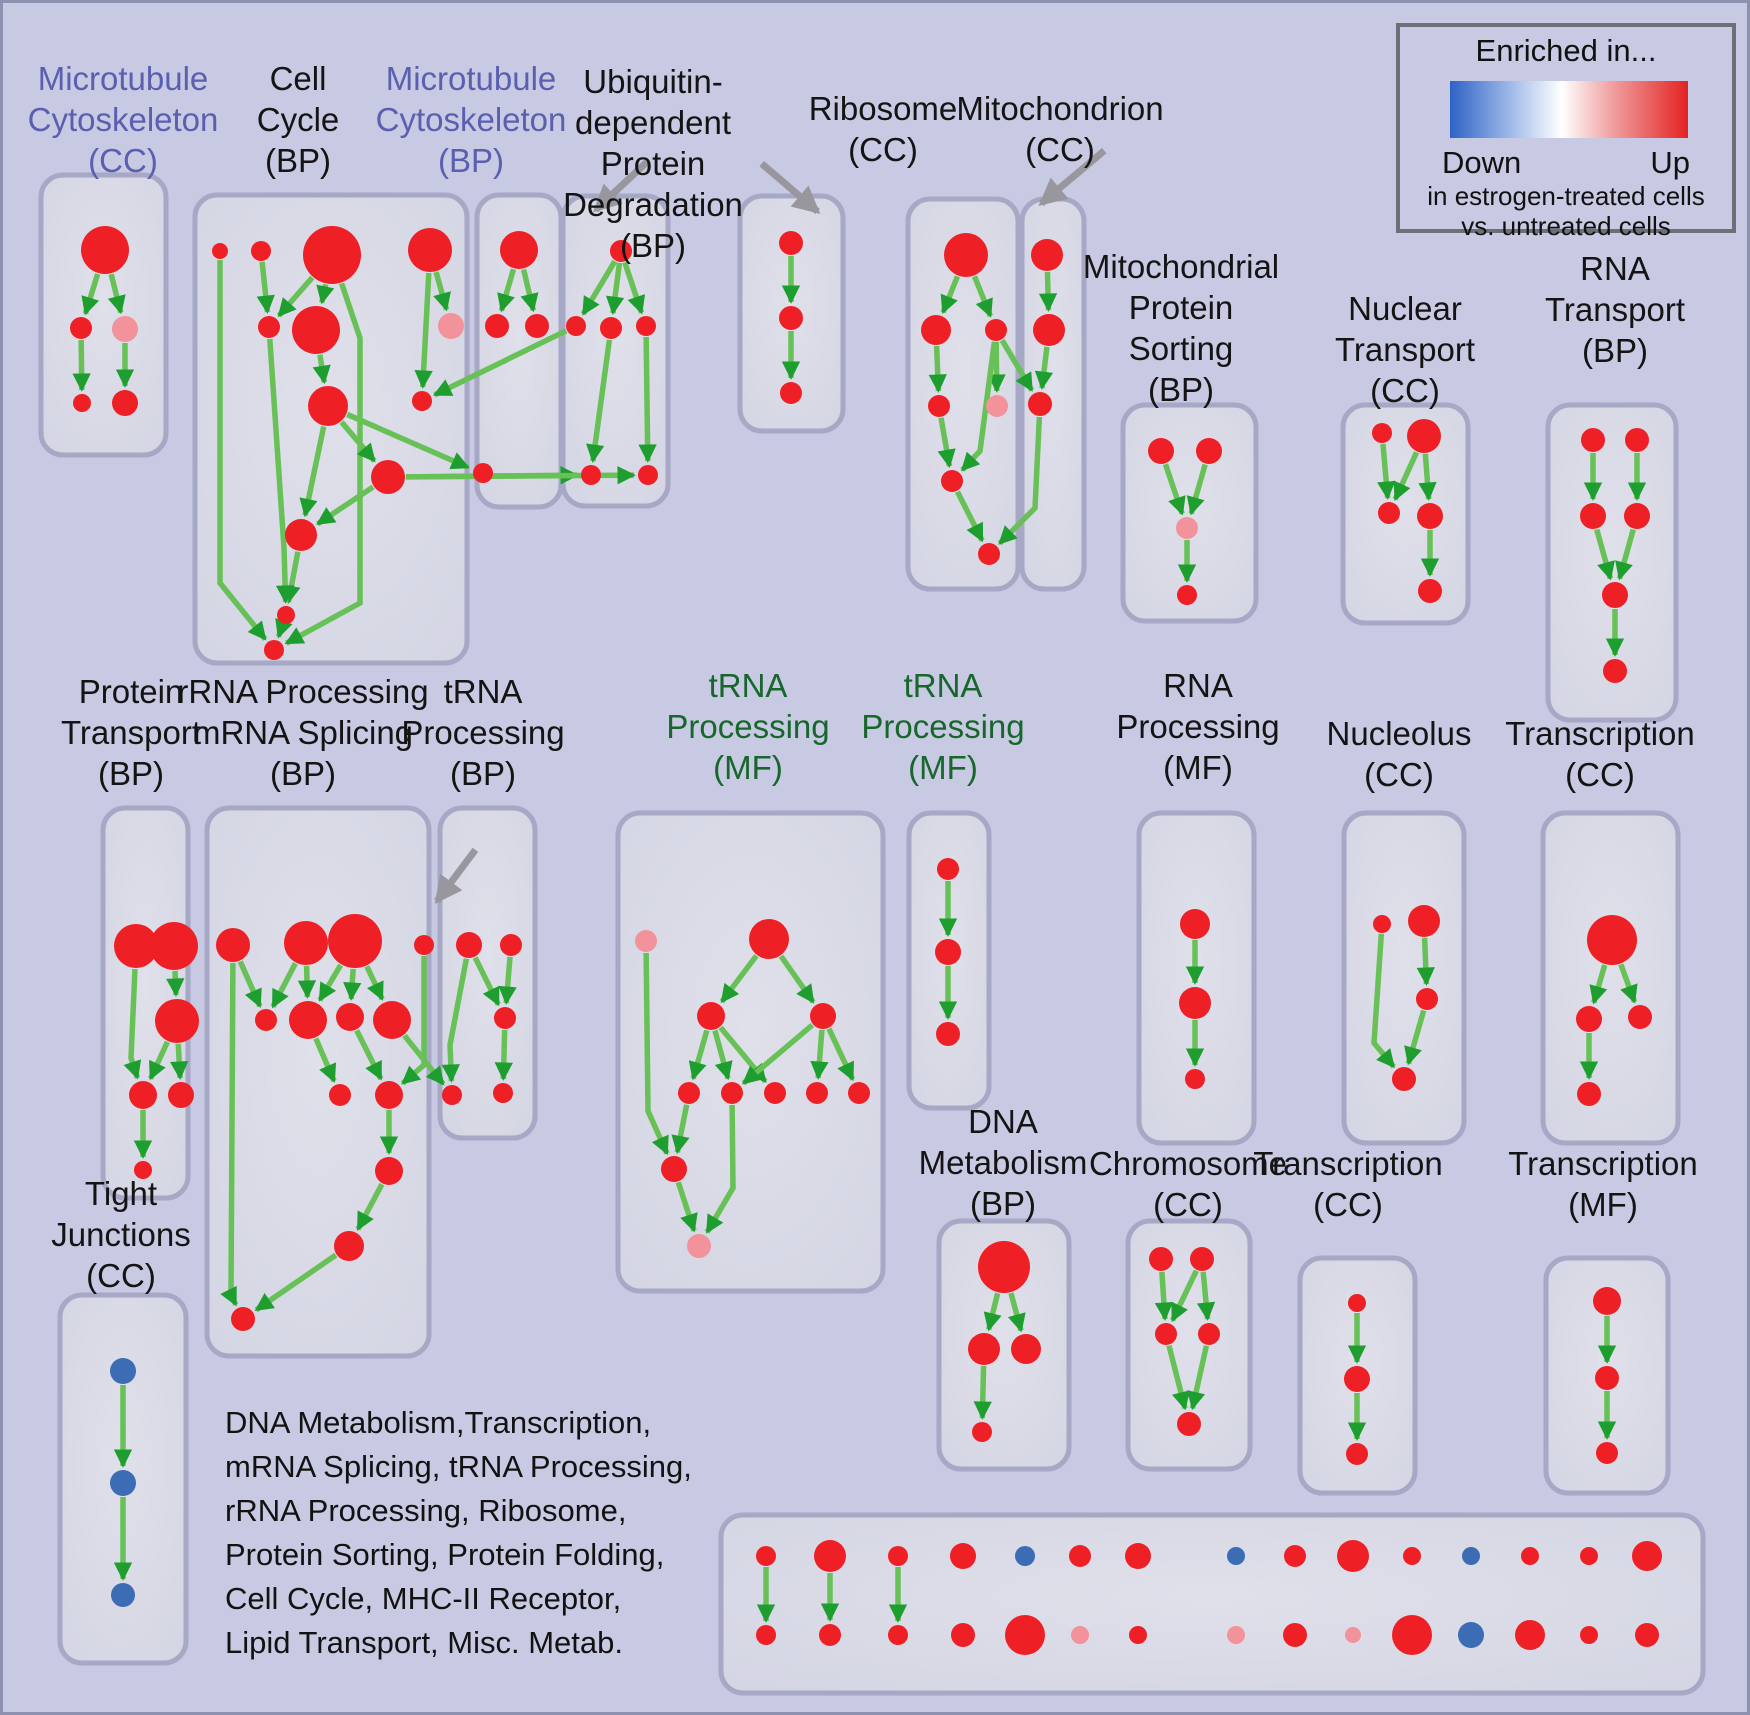  Describe the element at coordinates (943, 726) in the screenshot. I see `cluster-label-trna-processing-mf-2: Processing` at that location.